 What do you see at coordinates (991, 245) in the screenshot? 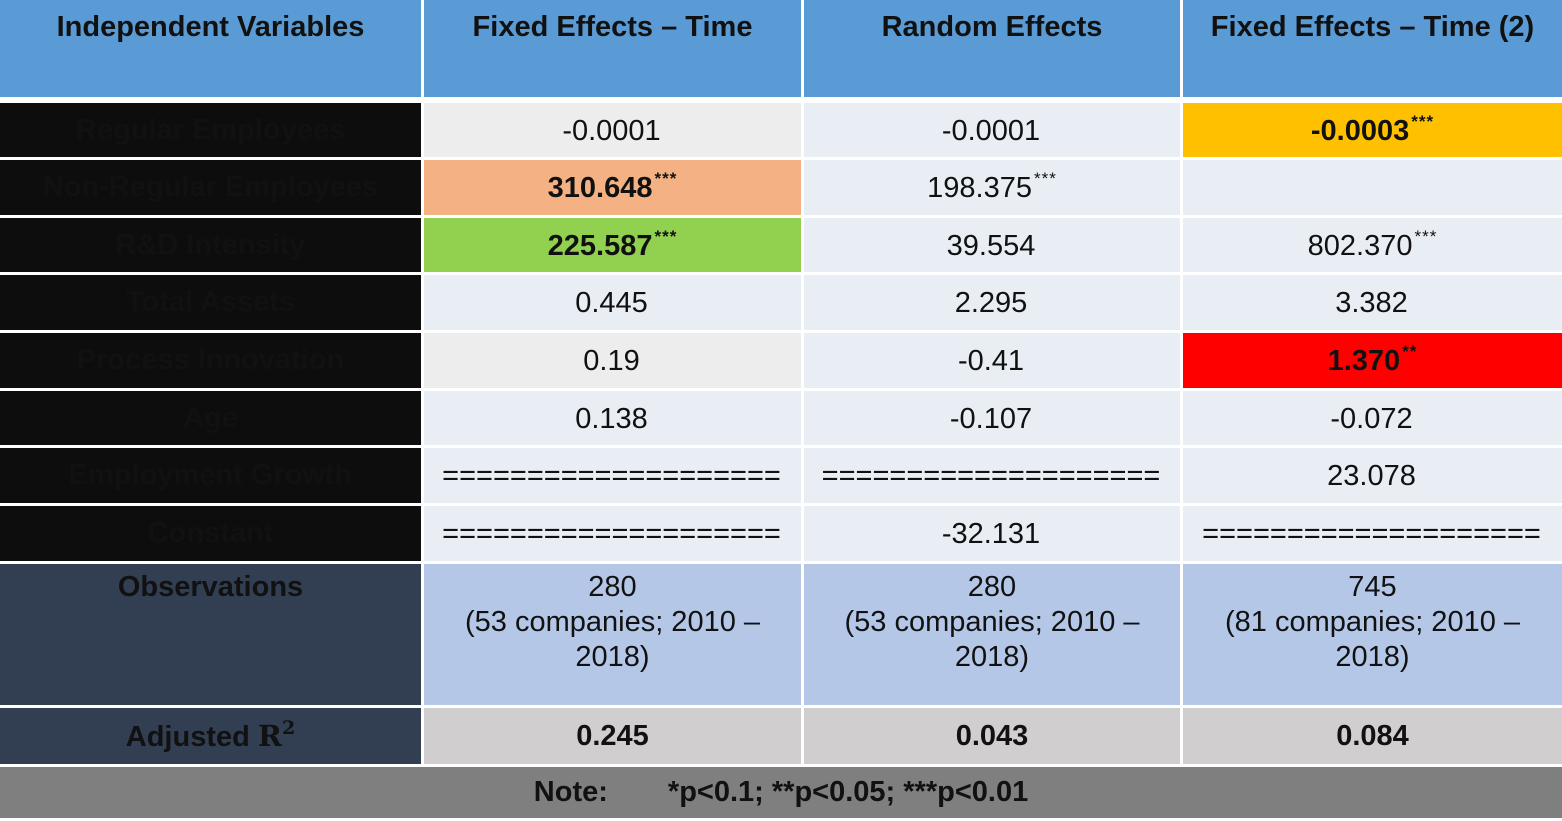
I see `cell-value: 39.554` at bounding box center [991, 245].